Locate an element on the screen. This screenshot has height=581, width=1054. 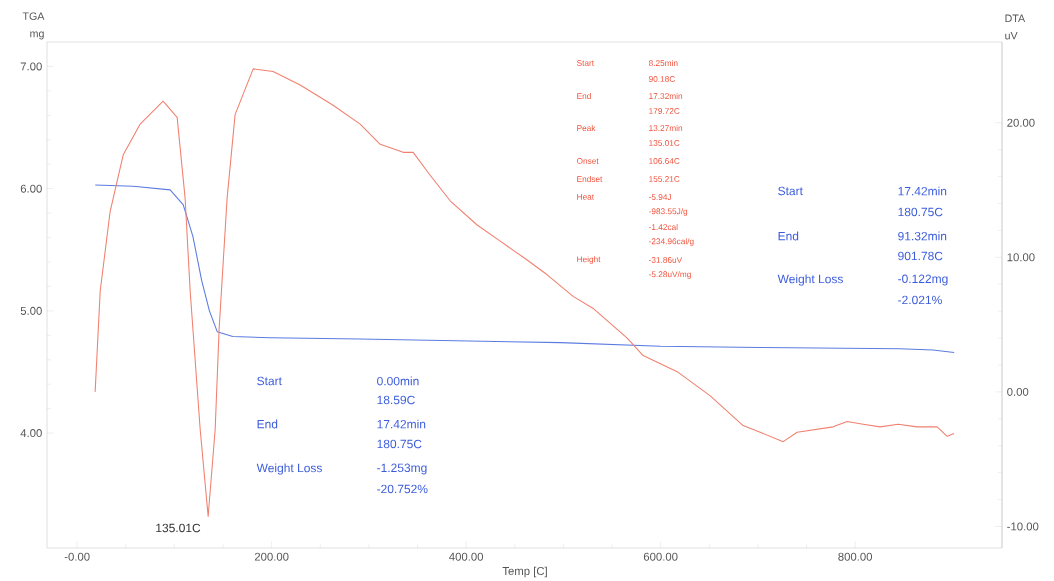
annotation: -1.42cal is located at coordinates (663, 227).